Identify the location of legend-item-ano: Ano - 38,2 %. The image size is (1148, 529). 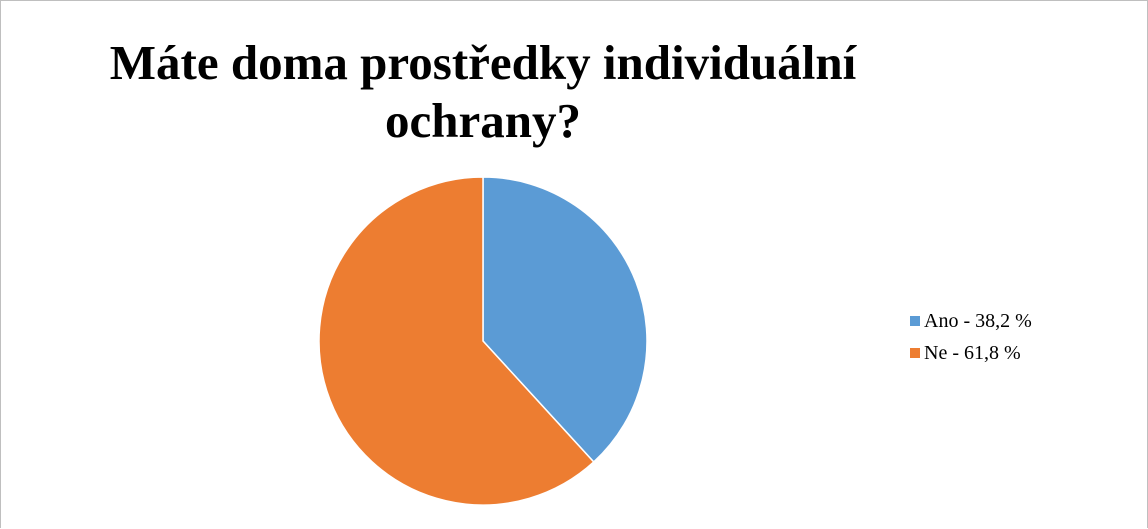
(971, 321).